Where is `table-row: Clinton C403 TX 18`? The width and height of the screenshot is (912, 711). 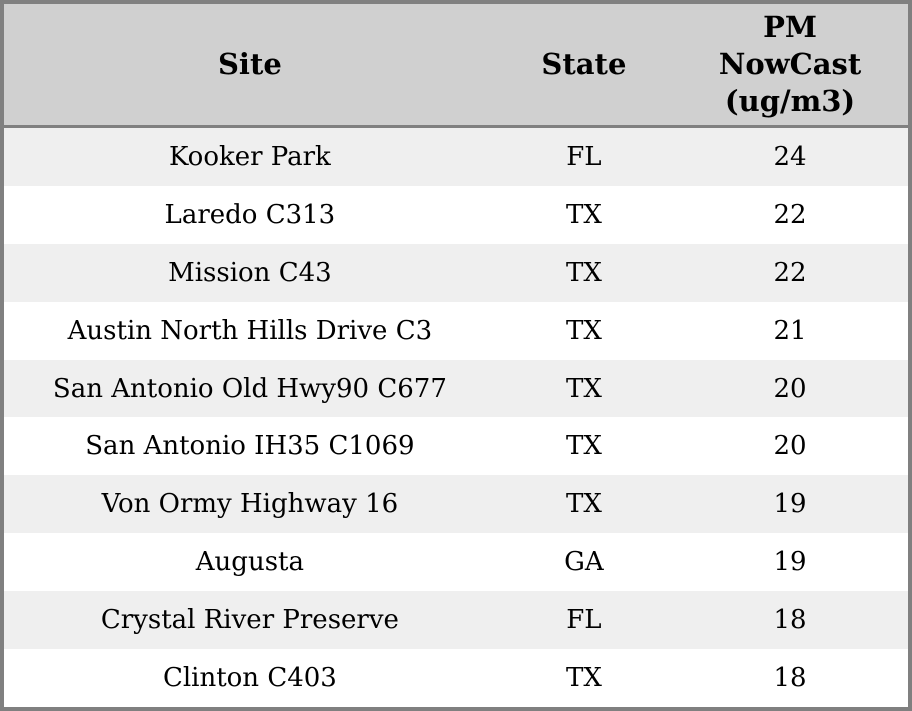 table-row: Clinton C403 TX 18 is located at coordinates (456, 678).